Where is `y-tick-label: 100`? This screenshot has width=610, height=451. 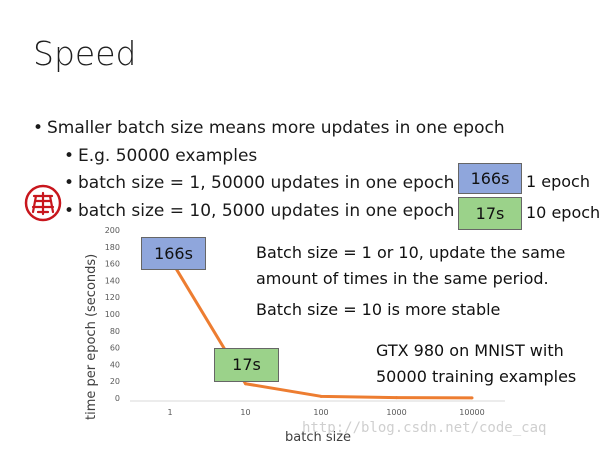 y-tick-label: 100 is located at coordinates (112, 314).